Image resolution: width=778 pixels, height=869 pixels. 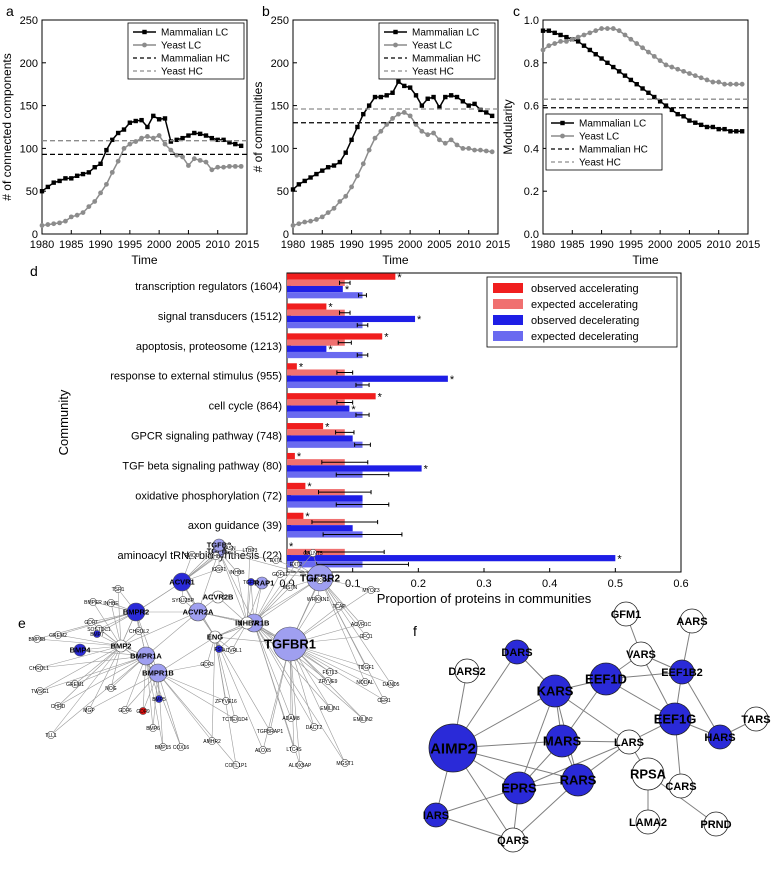 What do you see at coordinates (748, 245) in the screenshot?
I see `x-tick-label: 2015` at bounding box center [748, 245].